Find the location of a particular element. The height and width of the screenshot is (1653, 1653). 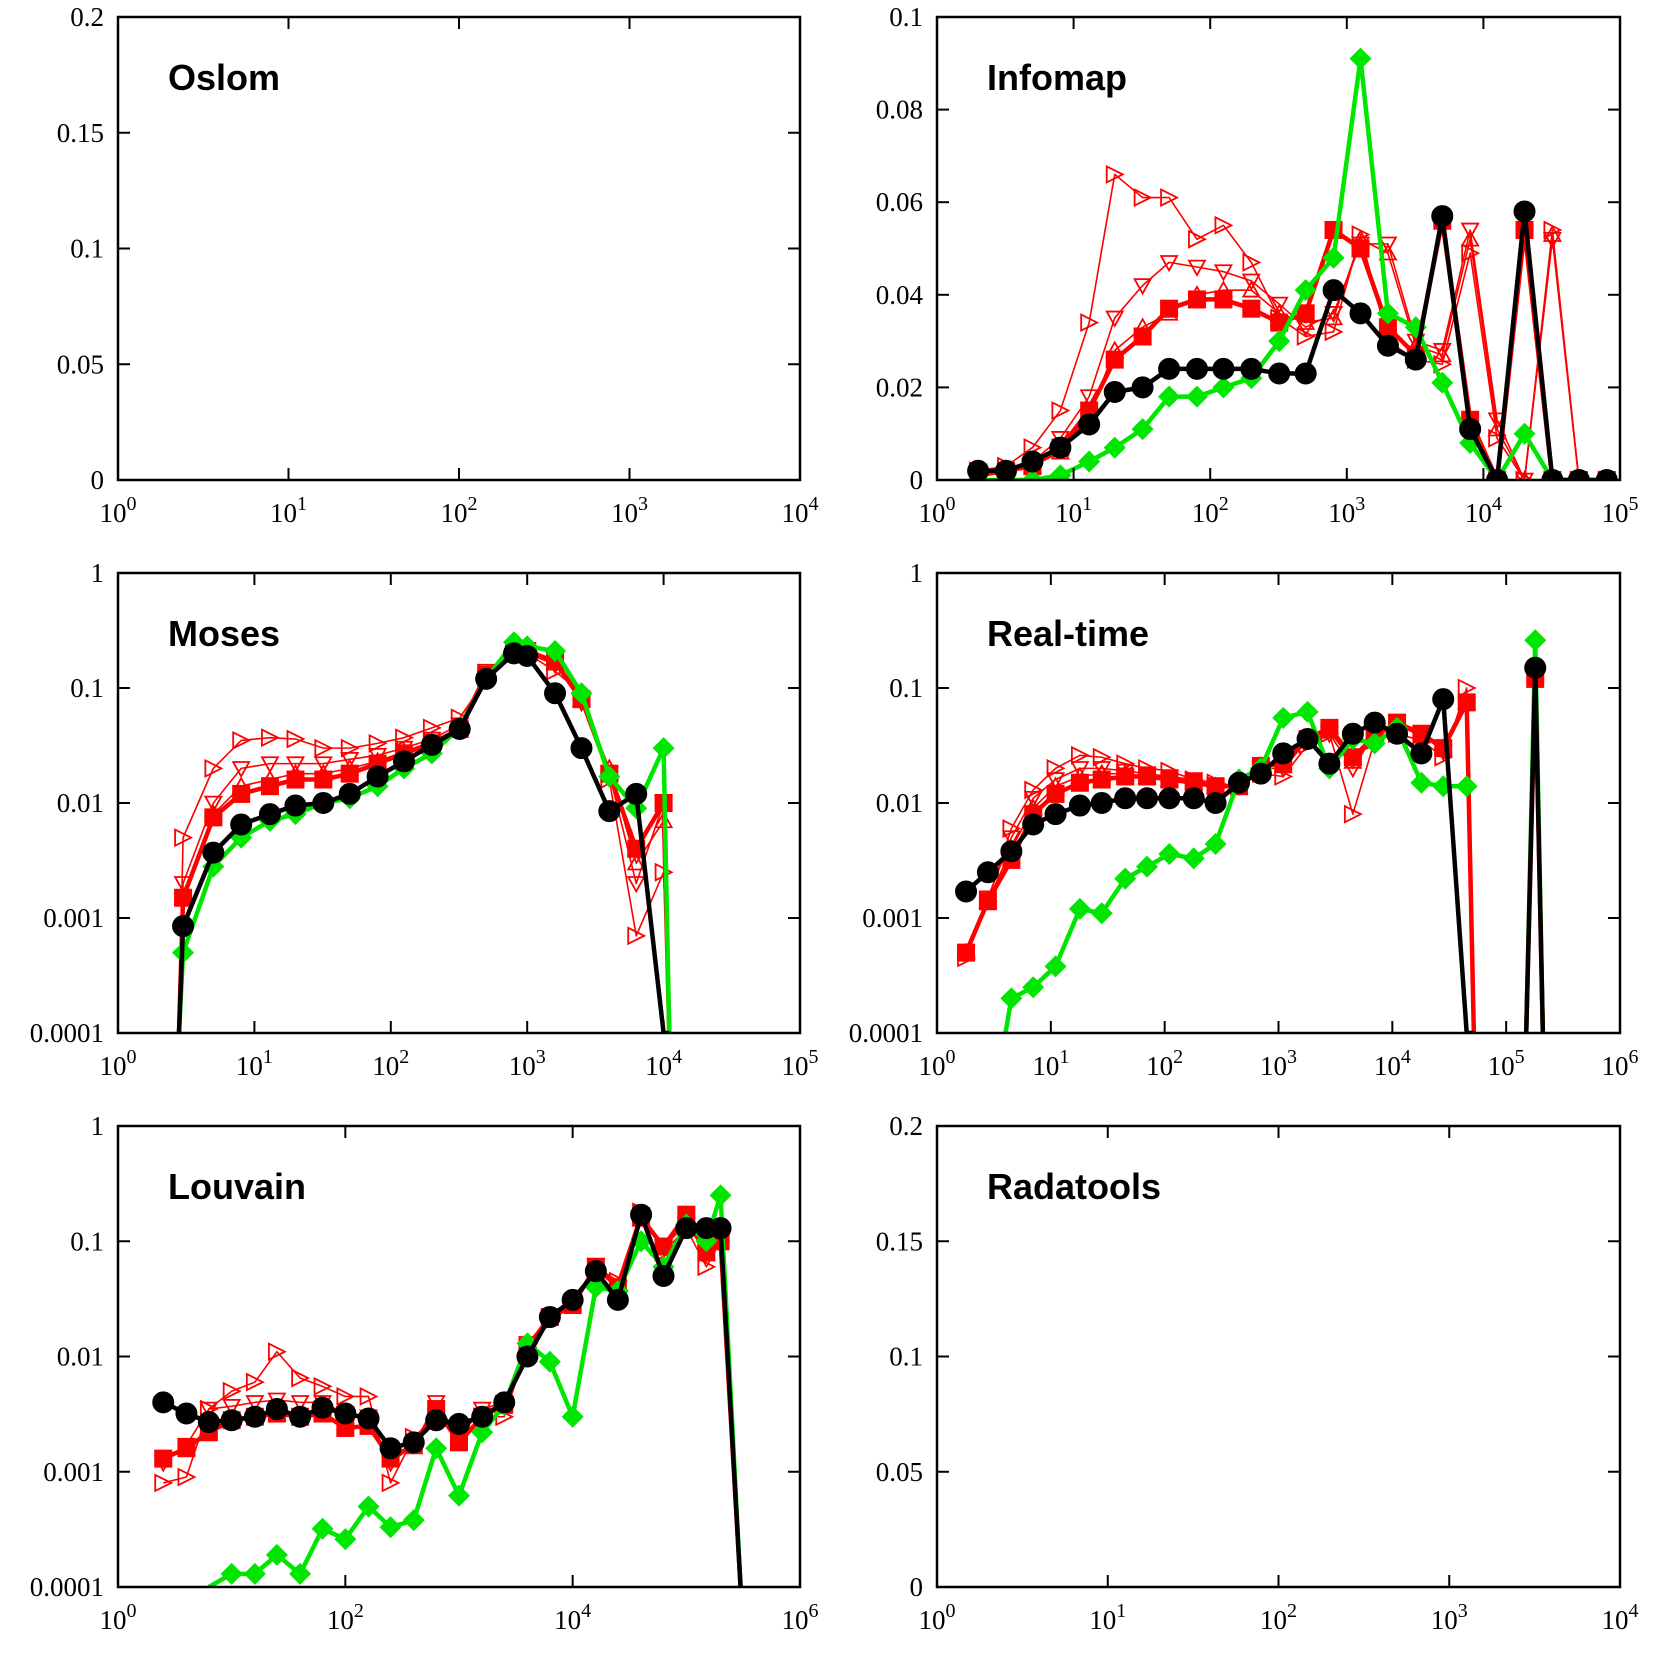

series-line-open-triangle-down is located at coordinates (1220, 869).